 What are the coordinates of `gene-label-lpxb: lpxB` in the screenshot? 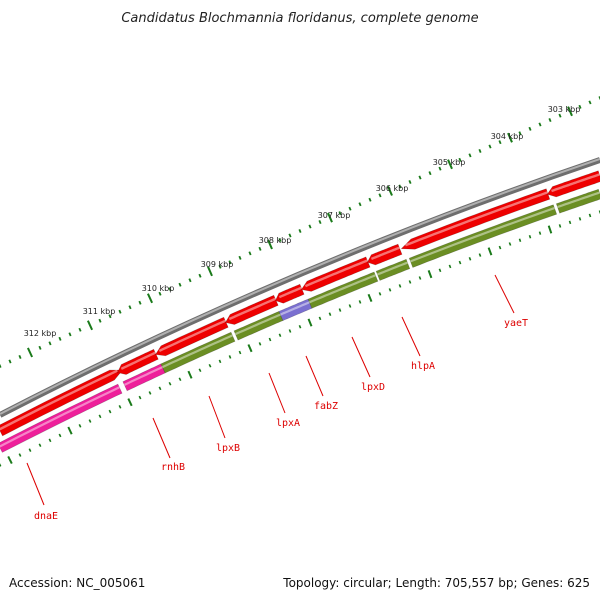 It's located at (228, 448).